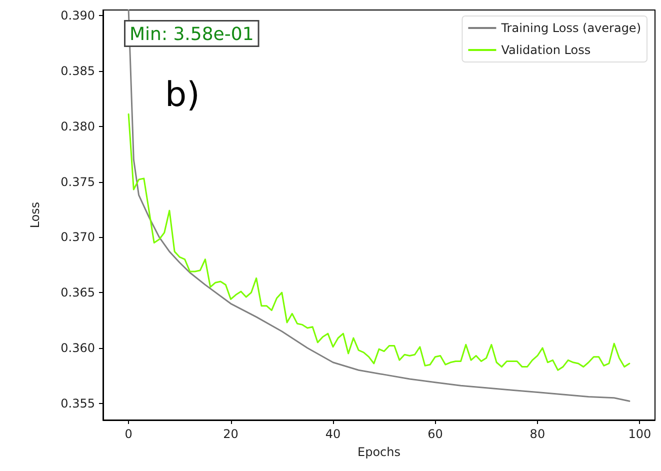 The height and width of the screenshot is (471, 661). Describe the element at coordinates (77, 293) in the screenshot. I see `y-tick-label: 0.365` at that location.